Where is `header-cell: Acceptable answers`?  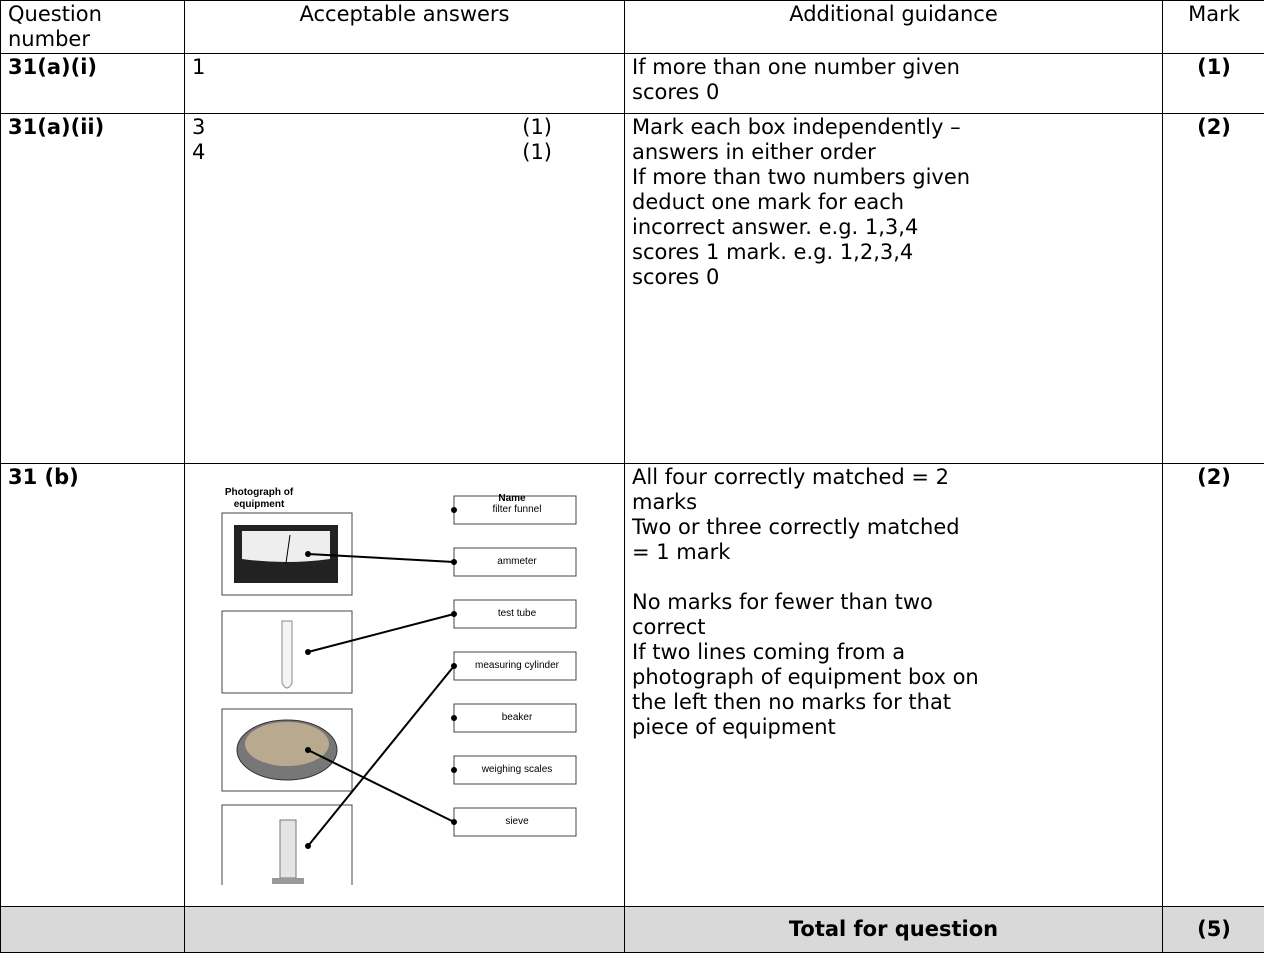
header-cell: Acceptable answers is located at coordinates (405, 27).